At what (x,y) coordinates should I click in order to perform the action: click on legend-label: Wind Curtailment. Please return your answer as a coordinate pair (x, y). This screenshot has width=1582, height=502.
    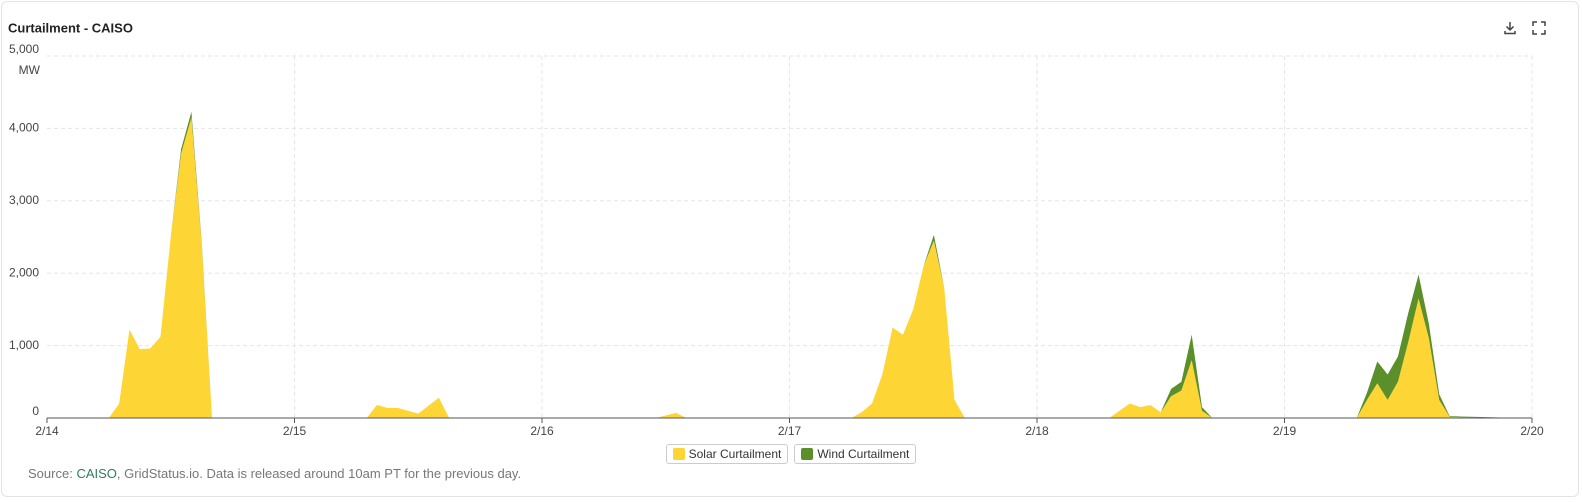
    Looking at the image, I should click on (863, 454).